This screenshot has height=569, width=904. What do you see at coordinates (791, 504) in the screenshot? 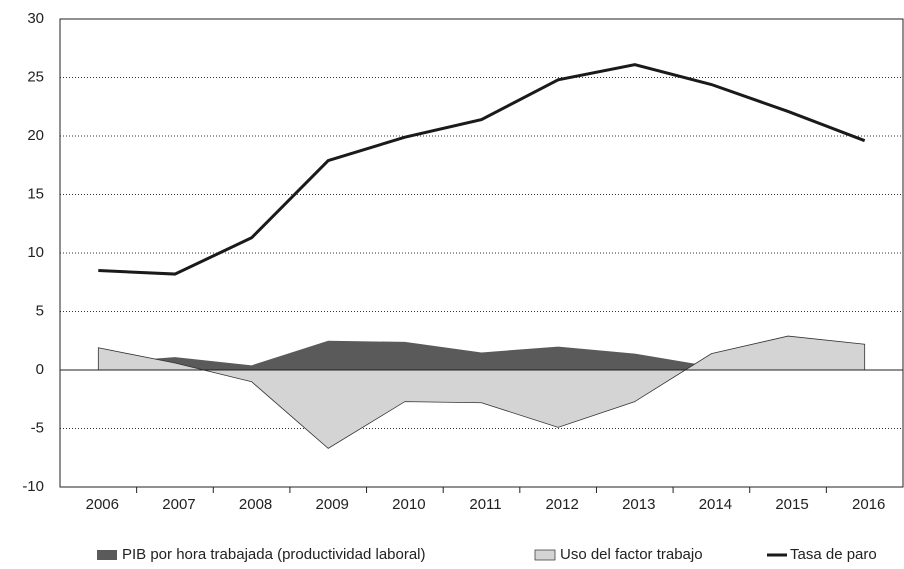
I see `x-tick-label: 2015` at bounding box center [791, 504].